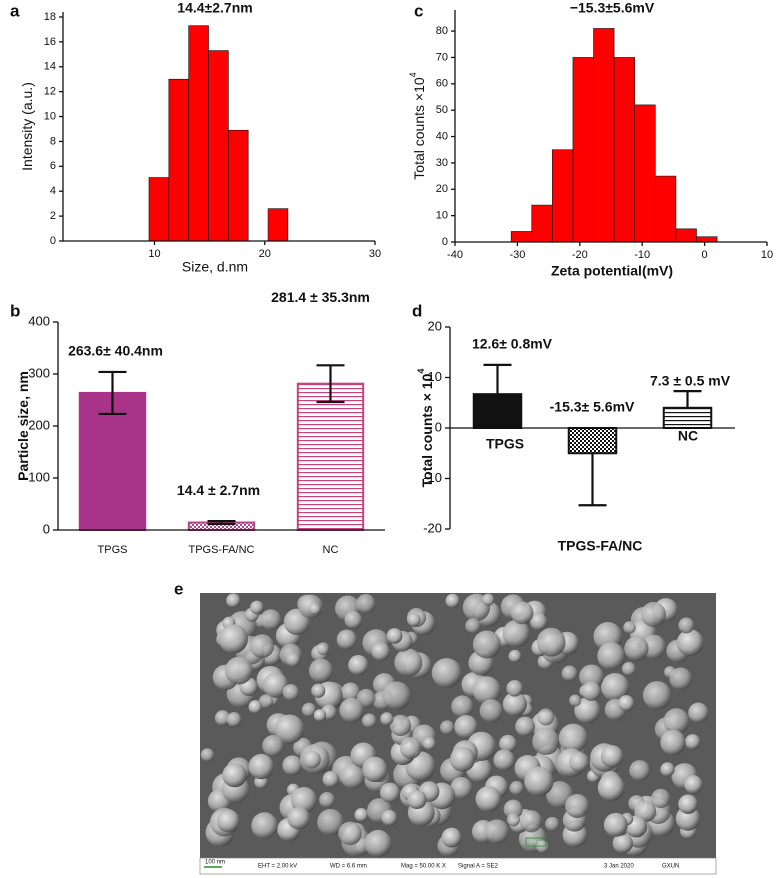 The image size is (778, 878). What do you see at coordinates (580, 255) in the screenshot?
I see `x-tick-label: -20` at bounding box center [580, 255].